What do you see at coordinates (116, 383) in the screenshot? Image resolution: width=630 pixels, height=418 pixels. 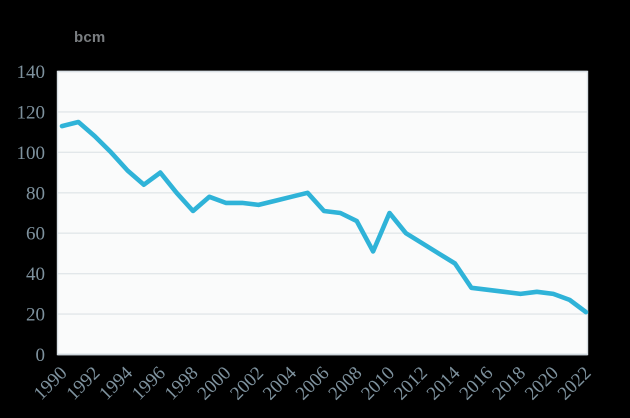 I see `x-axis-tick-label: 1994` at bounding box center [116, 383].